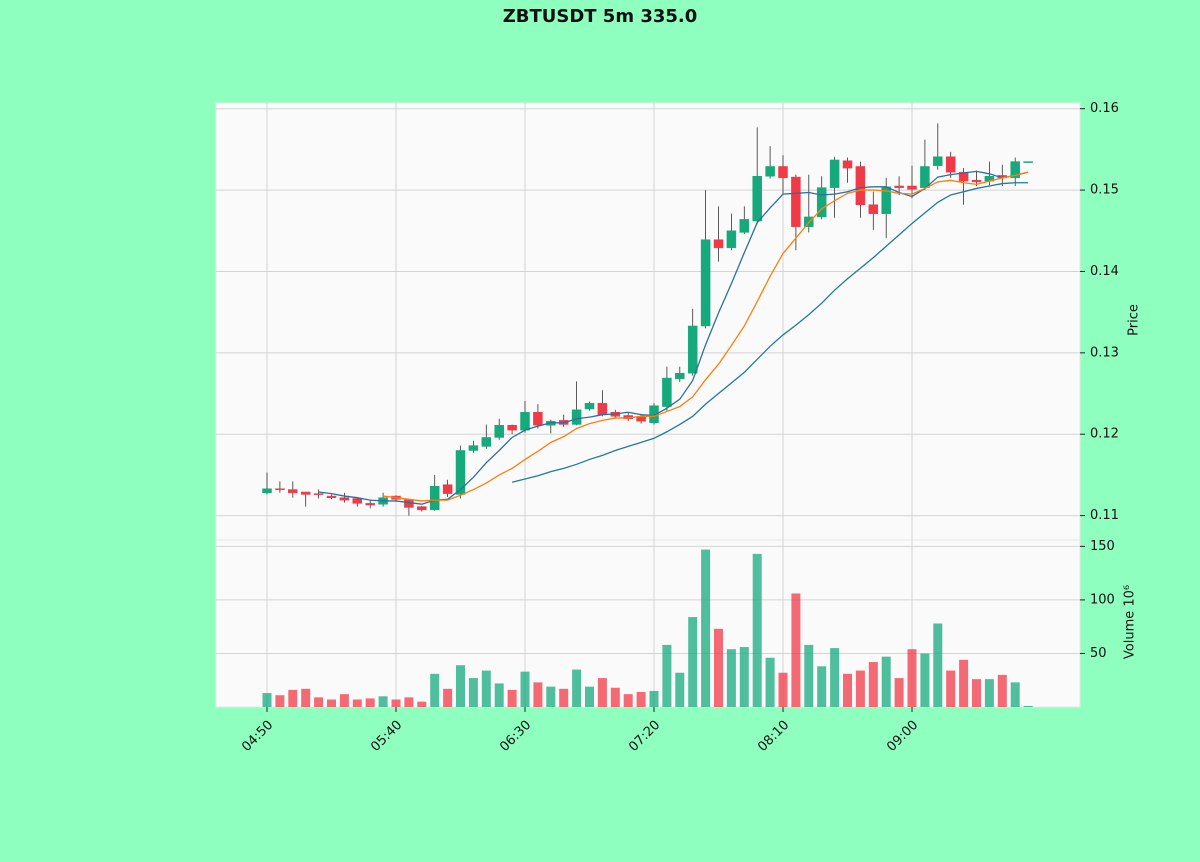  Describe the element at coordinates (1104, 352) in the screenshot. I see `y-tick-label: 0.13` at that location.